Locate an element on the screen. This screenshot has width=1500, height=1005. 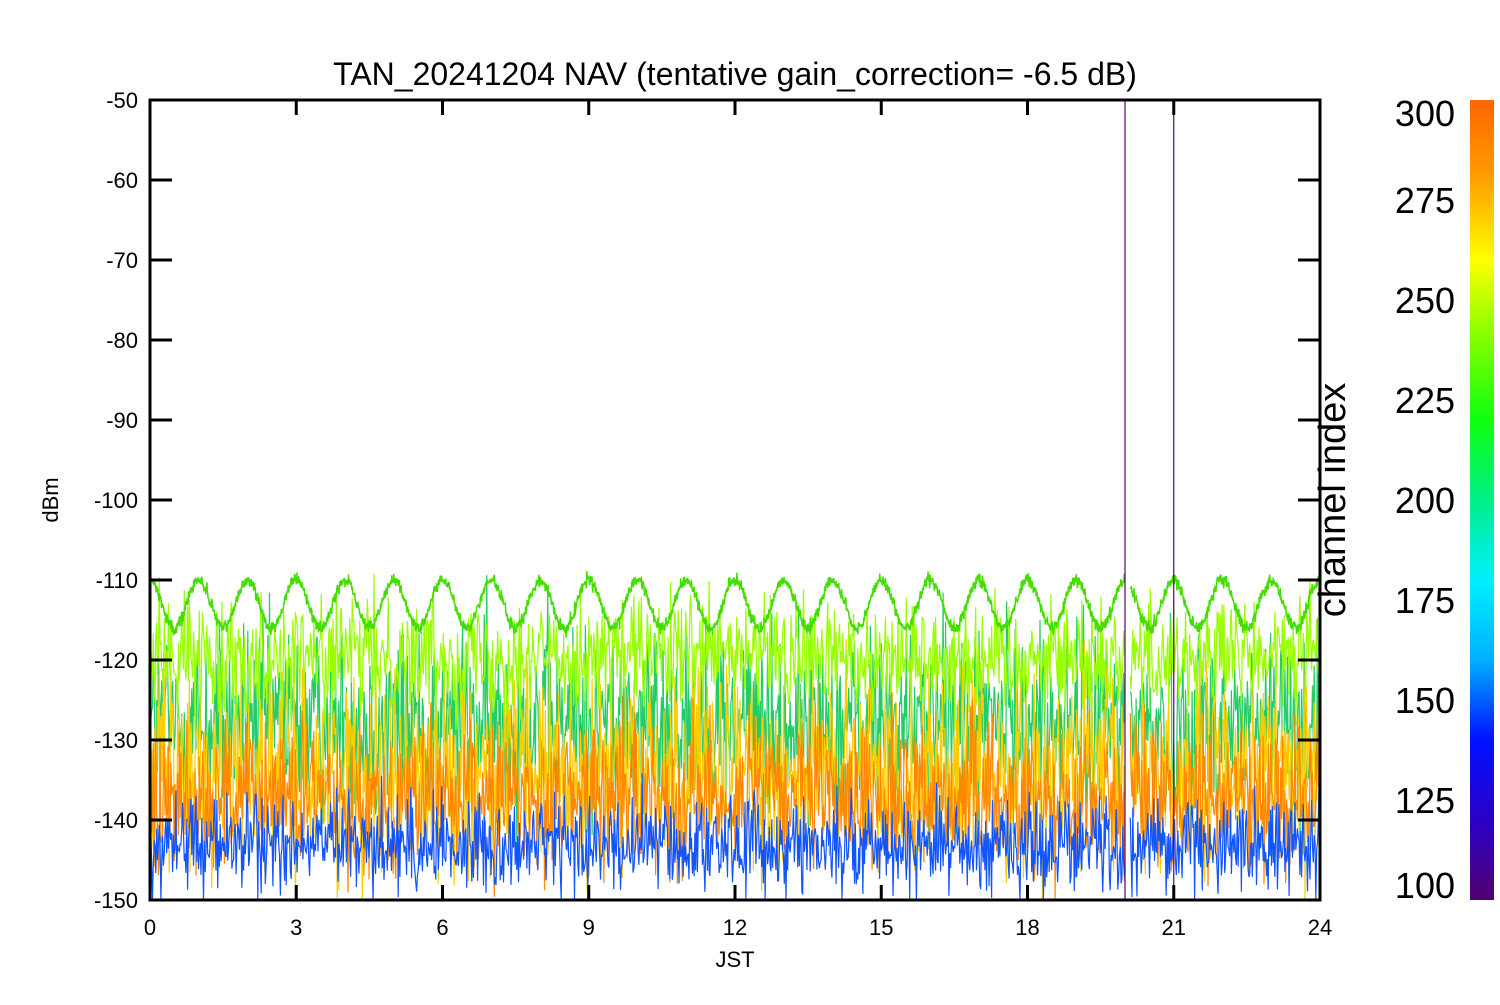
y-tick-label-10: -150 is located at coordinates (116, 900).